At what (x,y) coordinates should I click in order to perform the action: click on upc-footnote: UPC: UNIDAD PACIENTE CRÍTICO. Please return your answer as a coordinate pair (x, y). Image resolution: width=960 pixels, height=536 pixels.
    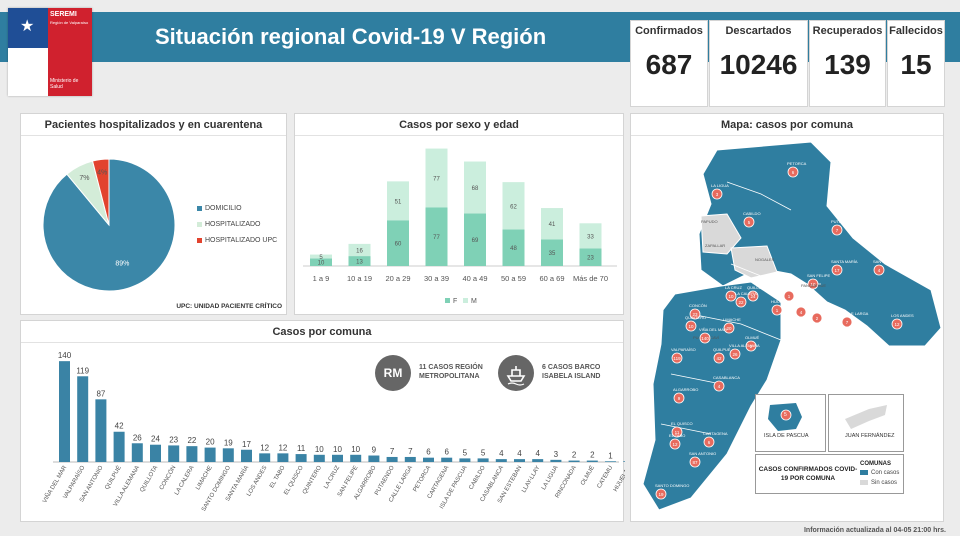
    Looking at the image, I should click on (229, 306).